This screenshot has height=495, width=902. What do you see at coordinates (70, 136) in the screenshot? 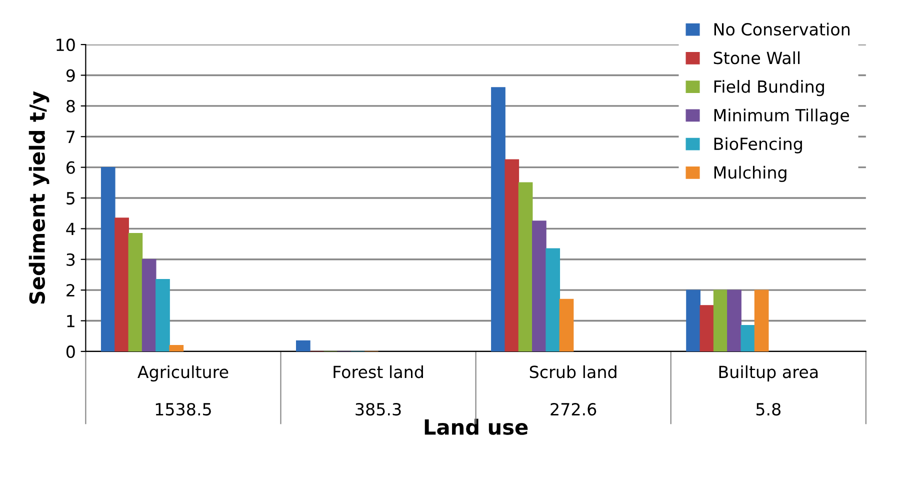
I see `y-tick-label: 7` at bounding box center [70, 136].